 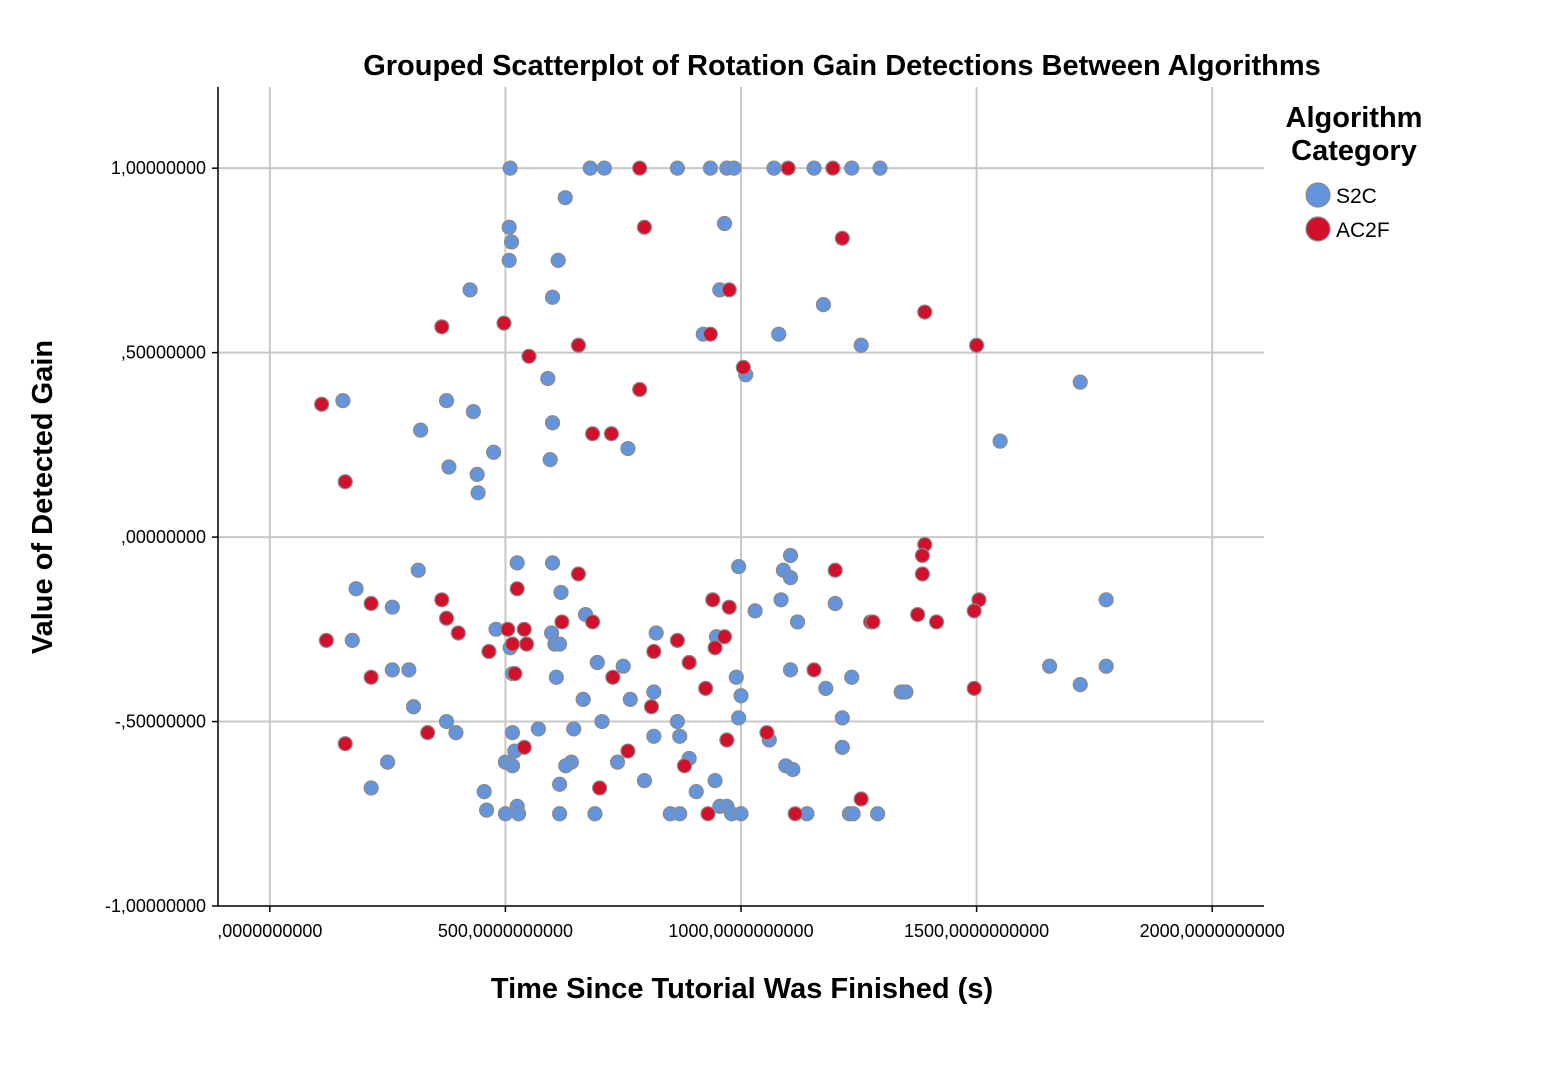 What do you see at coordinates (160, 722) in the screenshot?
I see `y-tick-label: -,50000000` at bounding box center [160, 722].